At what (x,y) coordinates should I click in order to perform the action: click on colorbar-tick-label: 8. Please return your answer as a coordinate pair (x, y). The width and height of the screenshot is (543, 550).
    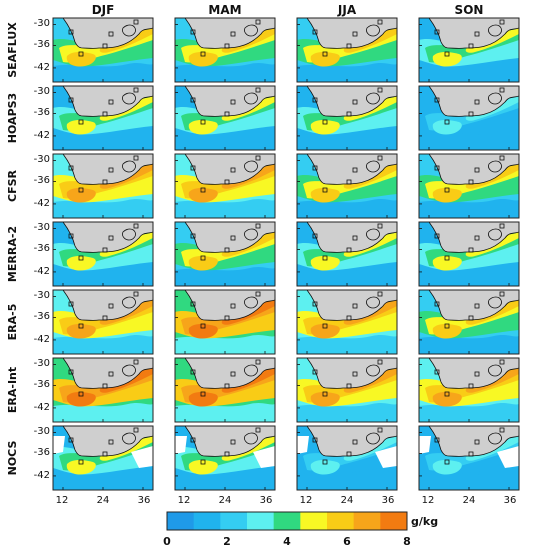
    Looking at the image, I should click on (407, 541).